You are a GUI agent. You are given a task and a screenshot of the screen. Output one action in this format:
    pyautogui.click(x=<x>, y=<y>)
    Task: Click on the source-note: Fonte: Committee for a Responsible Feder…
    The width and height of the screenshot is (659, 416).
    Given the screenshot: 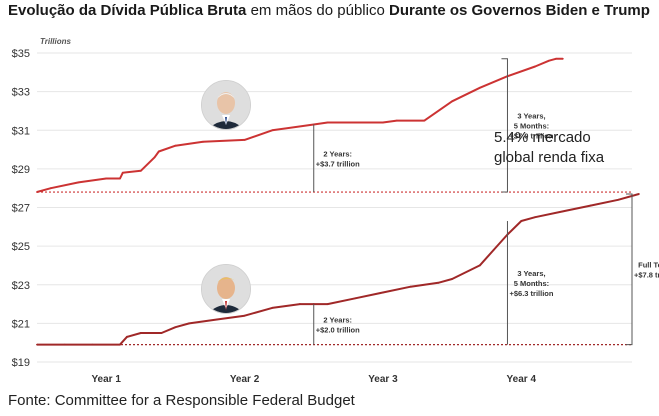 What is the action you would take?
    pyautogui.click(x=181, y=400)
    